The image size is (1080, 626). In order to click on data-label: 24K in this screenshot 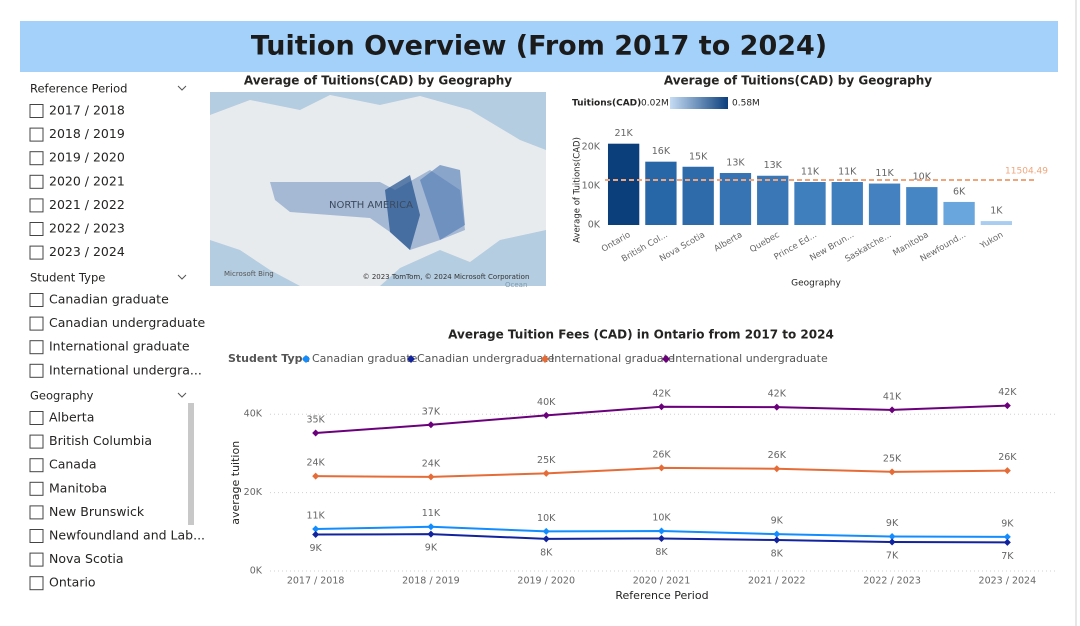, I will do `click(315, 463)`.